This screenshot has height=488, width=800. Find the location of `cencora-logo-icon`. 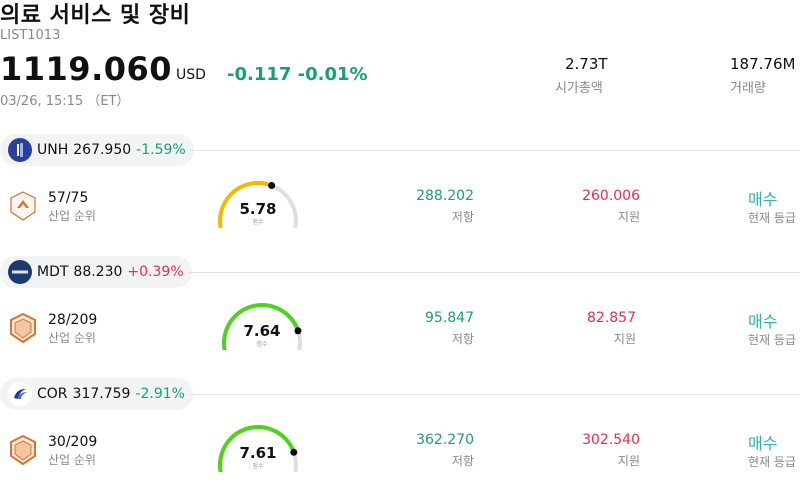

cencora-logo-icon is located at coordinates (20, 394).